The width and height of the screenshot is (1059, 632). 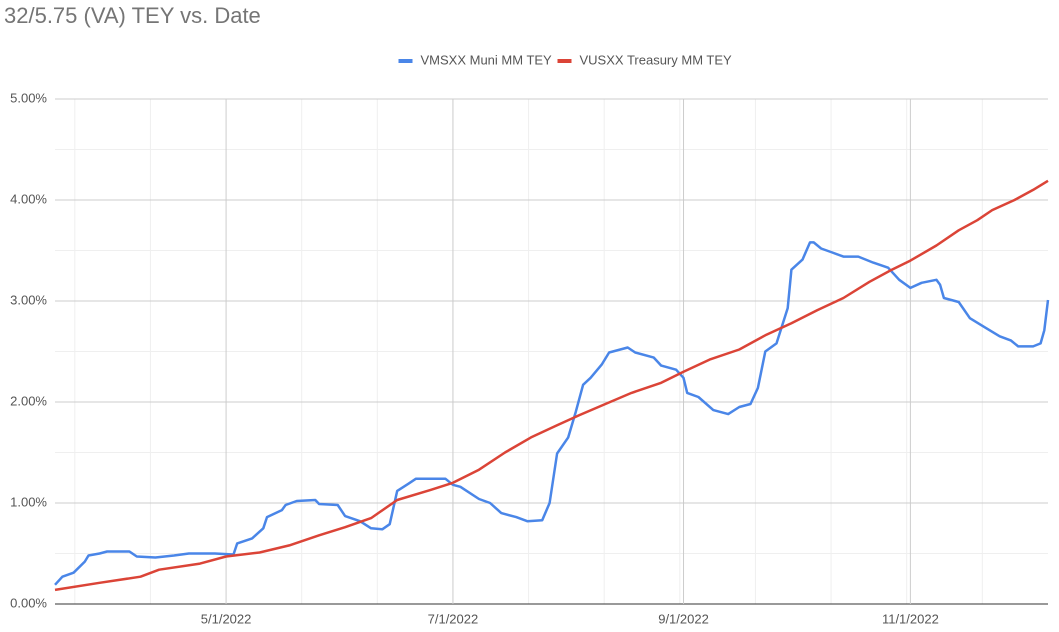 I want to click on y-tick-label: 4.00%, so click(x=28, y=198).